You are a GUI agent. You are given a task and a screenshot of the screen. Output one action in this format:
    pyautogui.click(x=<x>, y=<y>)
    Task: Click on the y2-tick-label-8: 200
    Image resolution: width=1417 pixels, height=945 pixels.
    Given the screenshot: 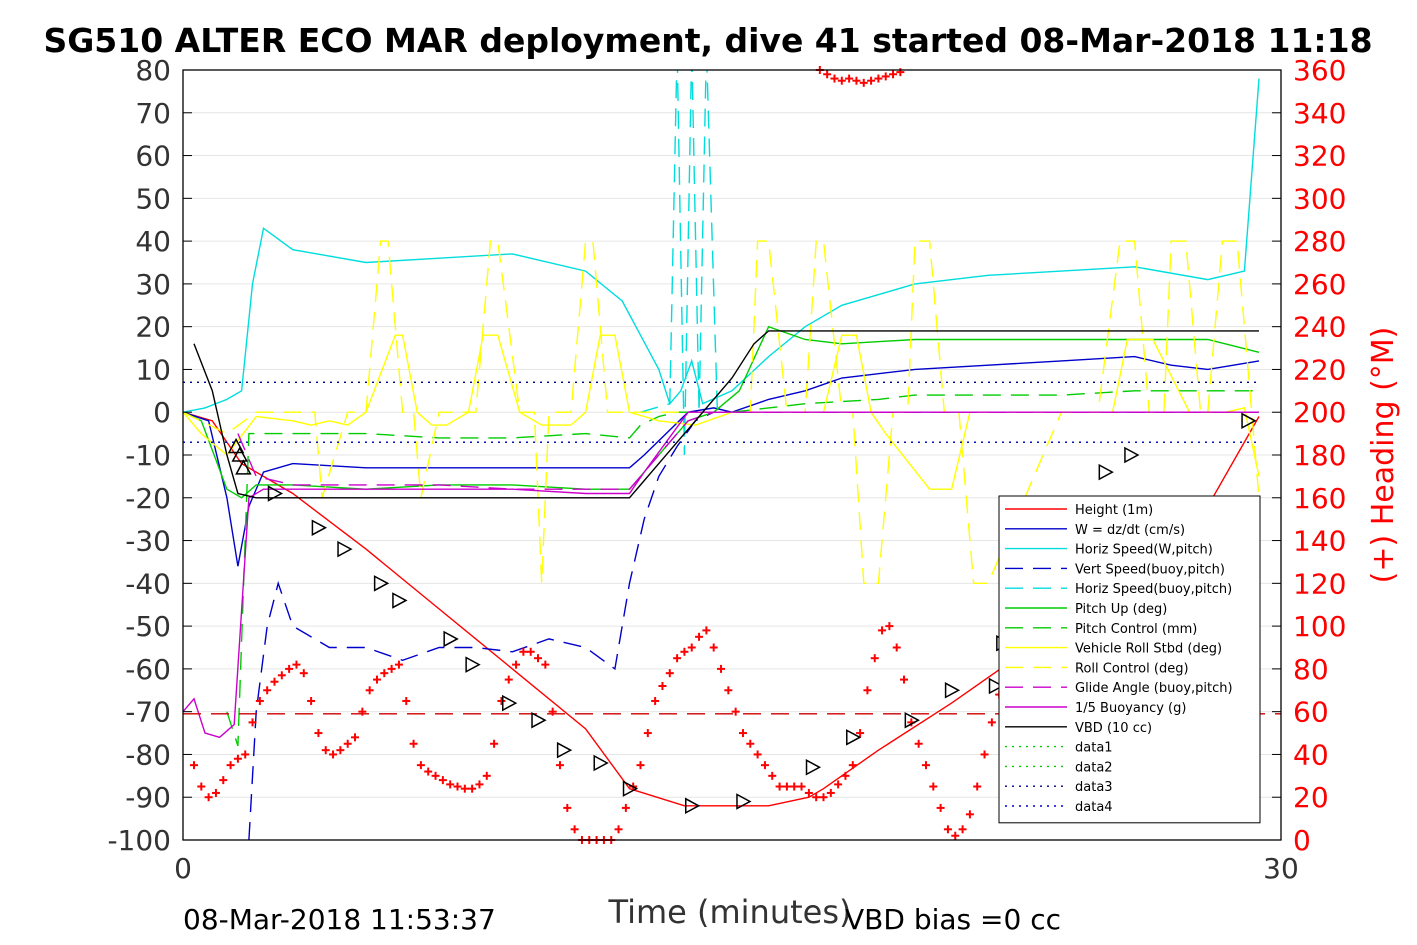 What is the action you would take?
    pyautogui.click(x=1319, y=412)
    